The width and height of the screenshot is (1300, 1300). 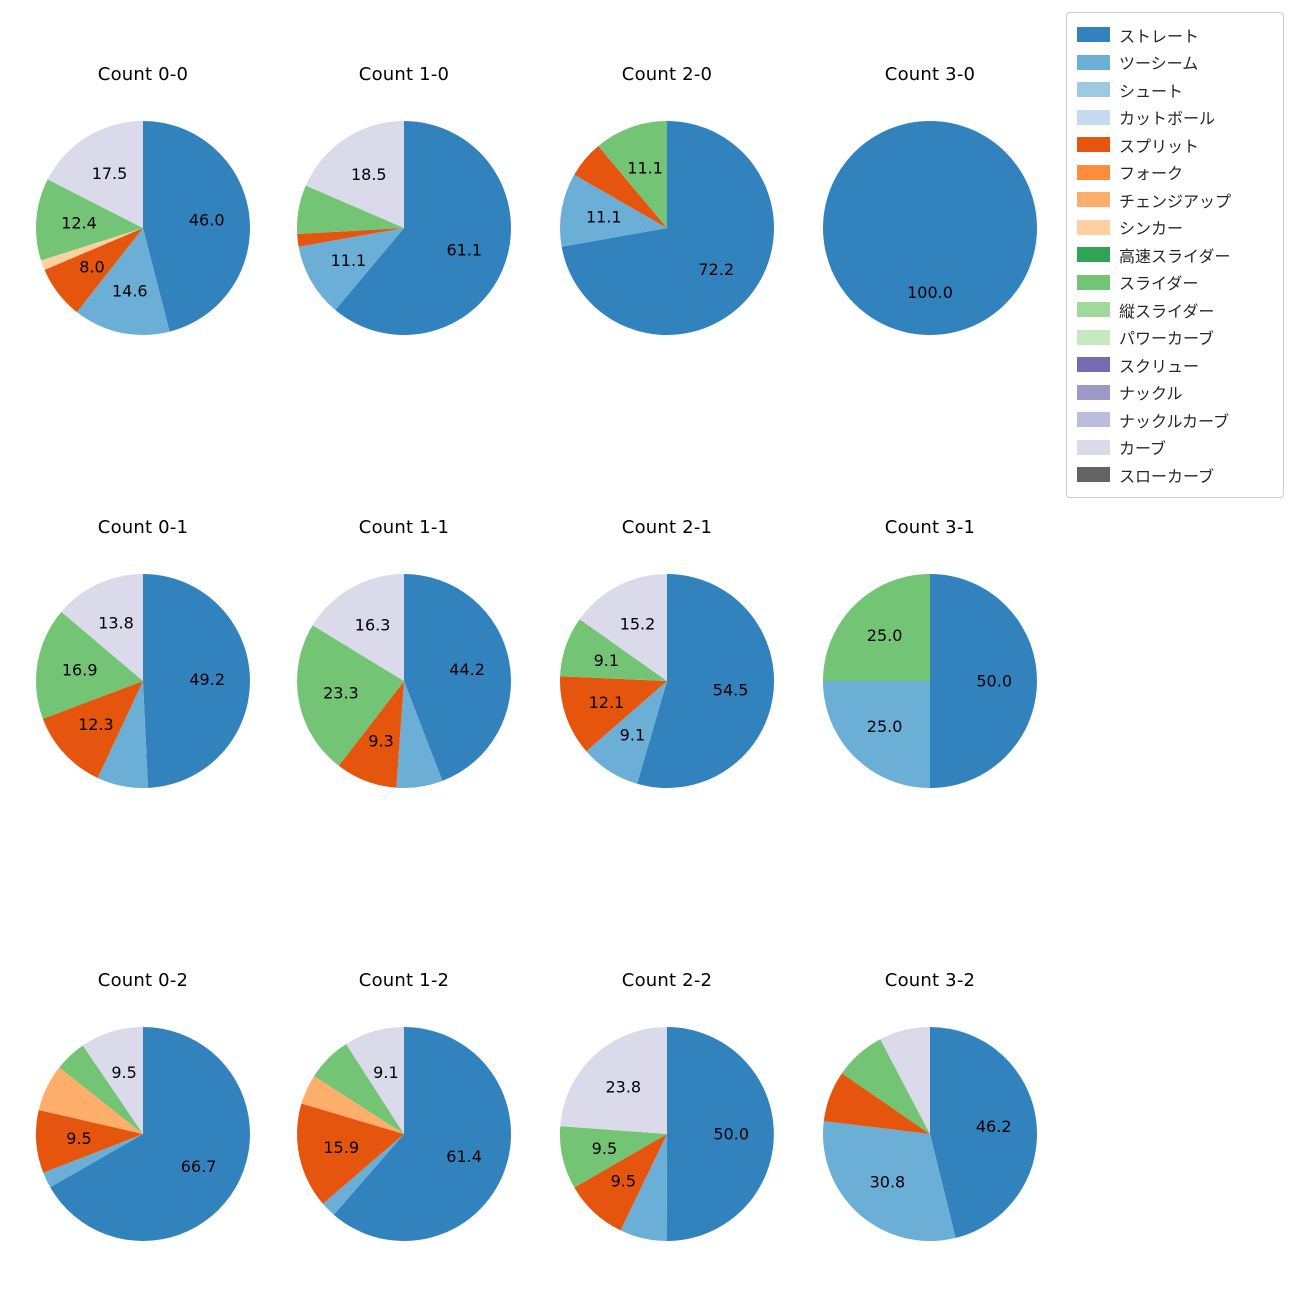 I want to click on pct-label: 66.7, so click(x=199, y=1166).